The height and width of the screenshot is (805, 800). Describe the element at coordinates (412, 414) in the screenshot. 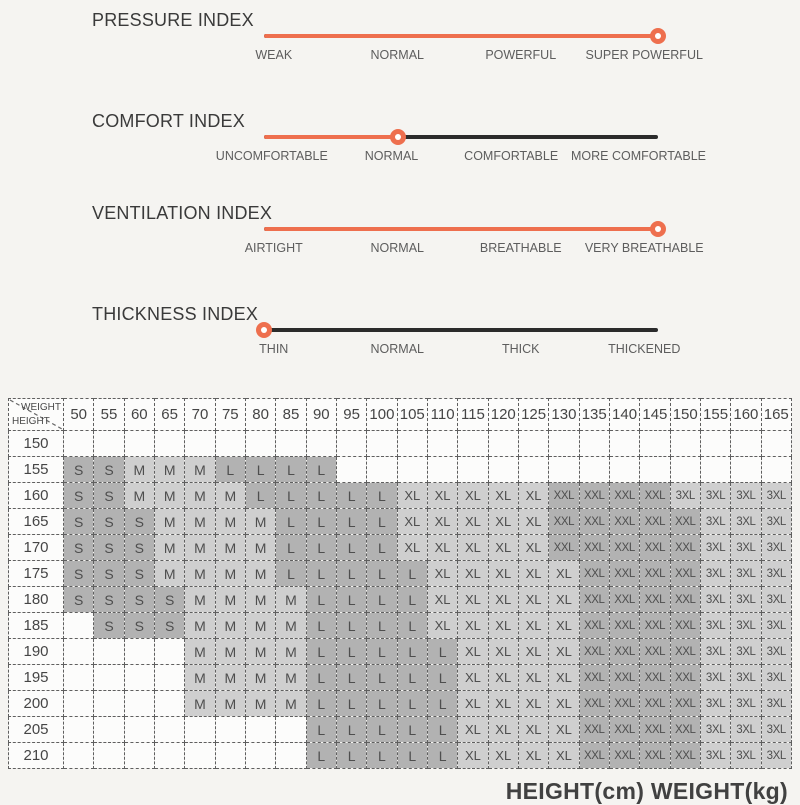

I see `weight-column-header: 105` at that location.